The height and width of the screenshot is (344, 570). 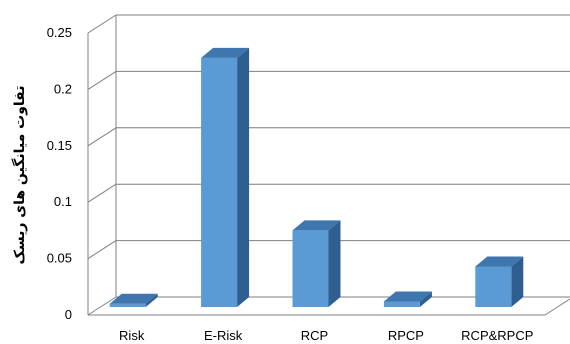 I want to click on bar-rcp-rpcp, so click(x=499, y=281).